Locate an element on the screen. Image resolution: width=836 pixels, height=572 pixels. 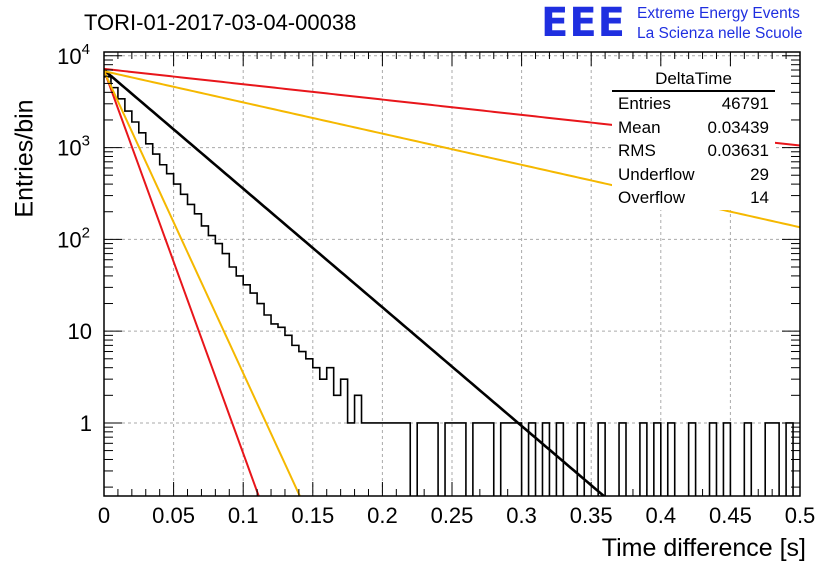
stats-label: Overflow is located at coordinates (652, 197).